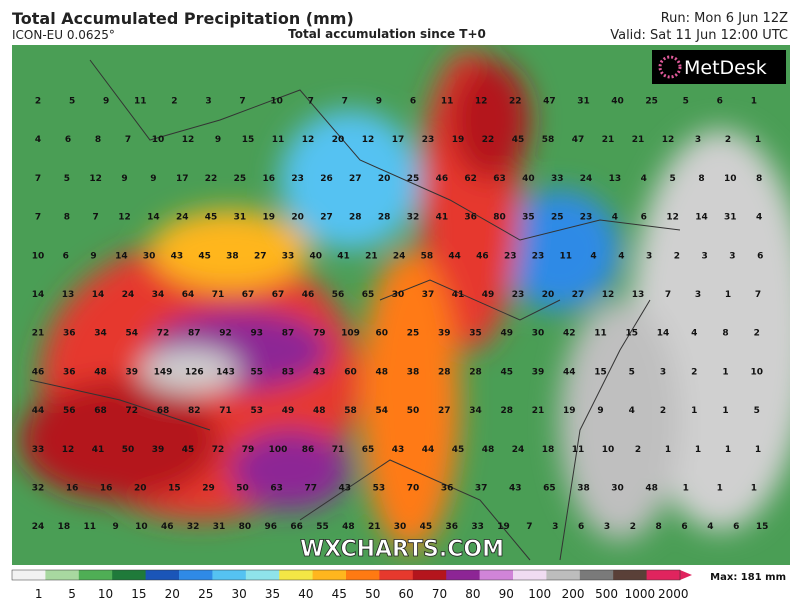  I want to click on grid-value: 32, so click(413, 218).